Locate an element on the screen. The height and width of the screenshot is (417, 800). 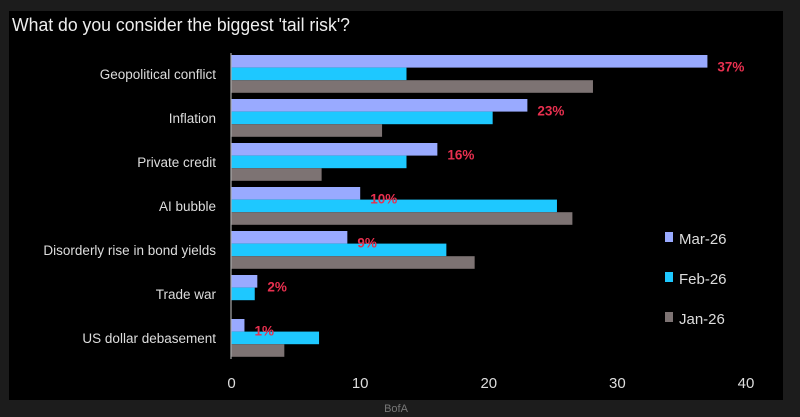
data-label: 2% is located at coordinates (277, 287).